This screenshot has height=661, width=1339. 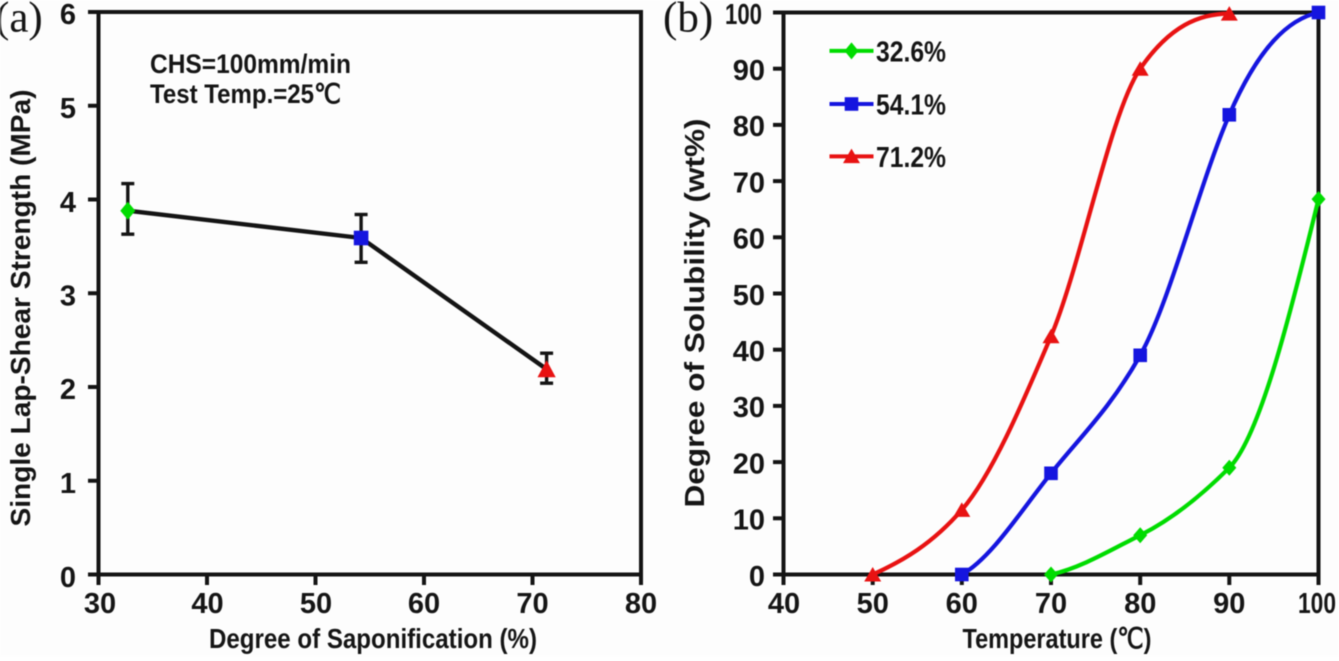 What do you see at coordinates (911, 158) in the screenshot?
I see `svg-text: 71.2%` at bounding box center [911, 158].